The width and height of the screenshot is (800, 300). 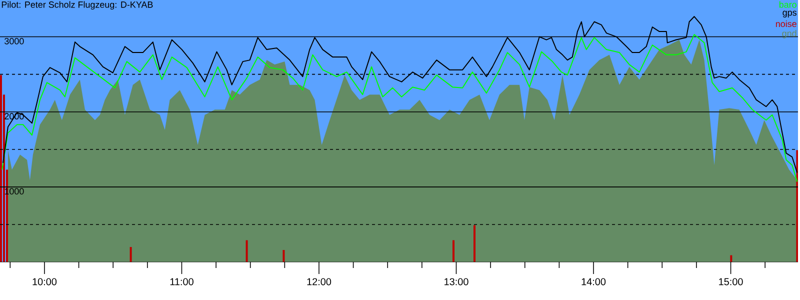 I want to click on y-tick-label: 3000, so click(x=14, y=41).